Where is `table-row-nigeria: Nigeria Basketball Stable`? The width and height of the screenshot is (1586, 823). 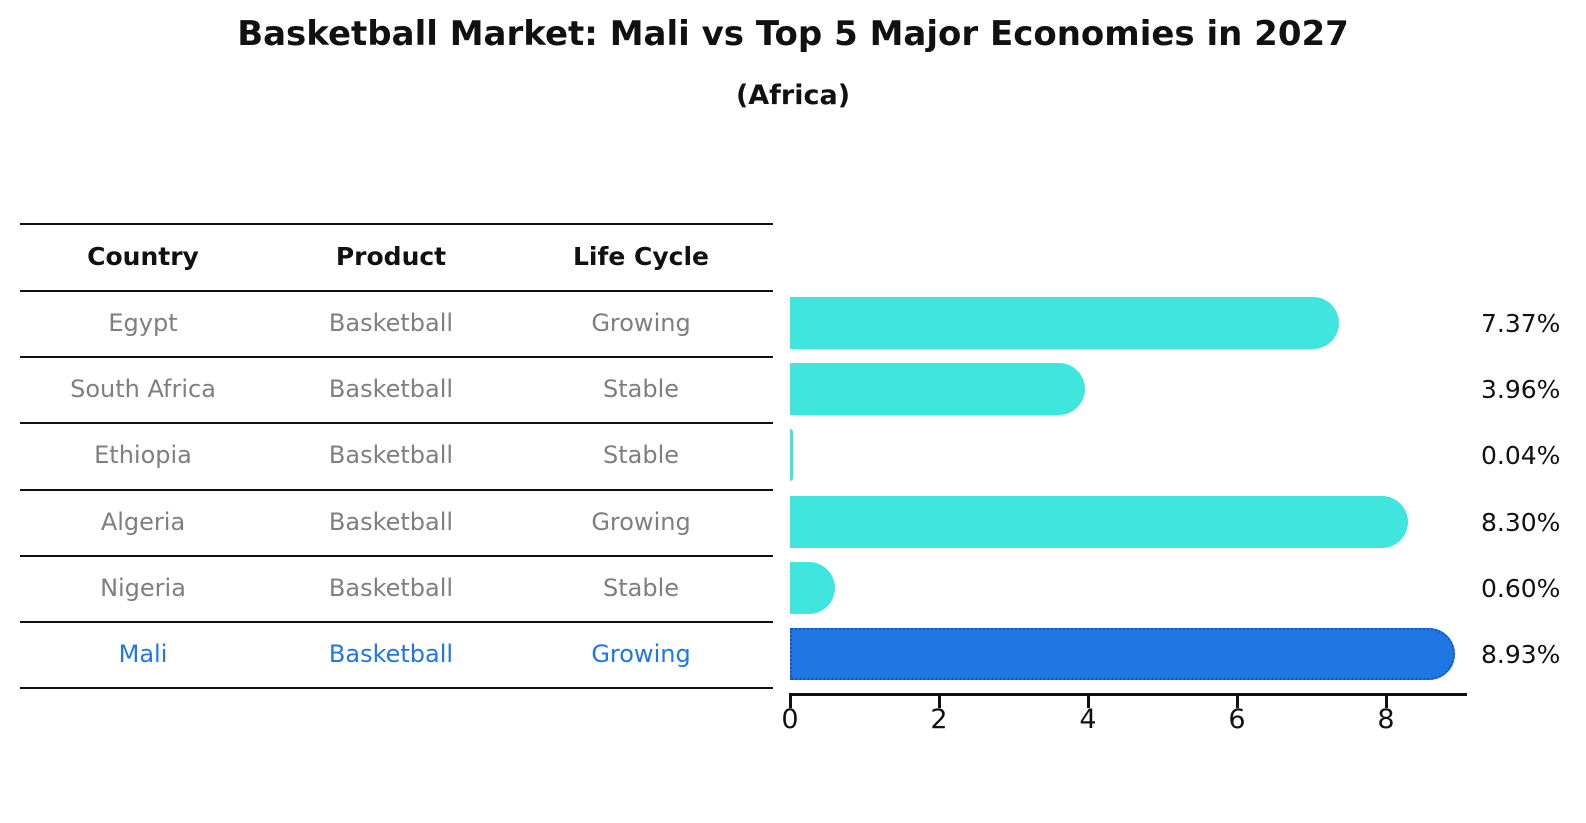 table-row-nigeria: Nigeria Basketball Stable is located at coordinates (386, 588).